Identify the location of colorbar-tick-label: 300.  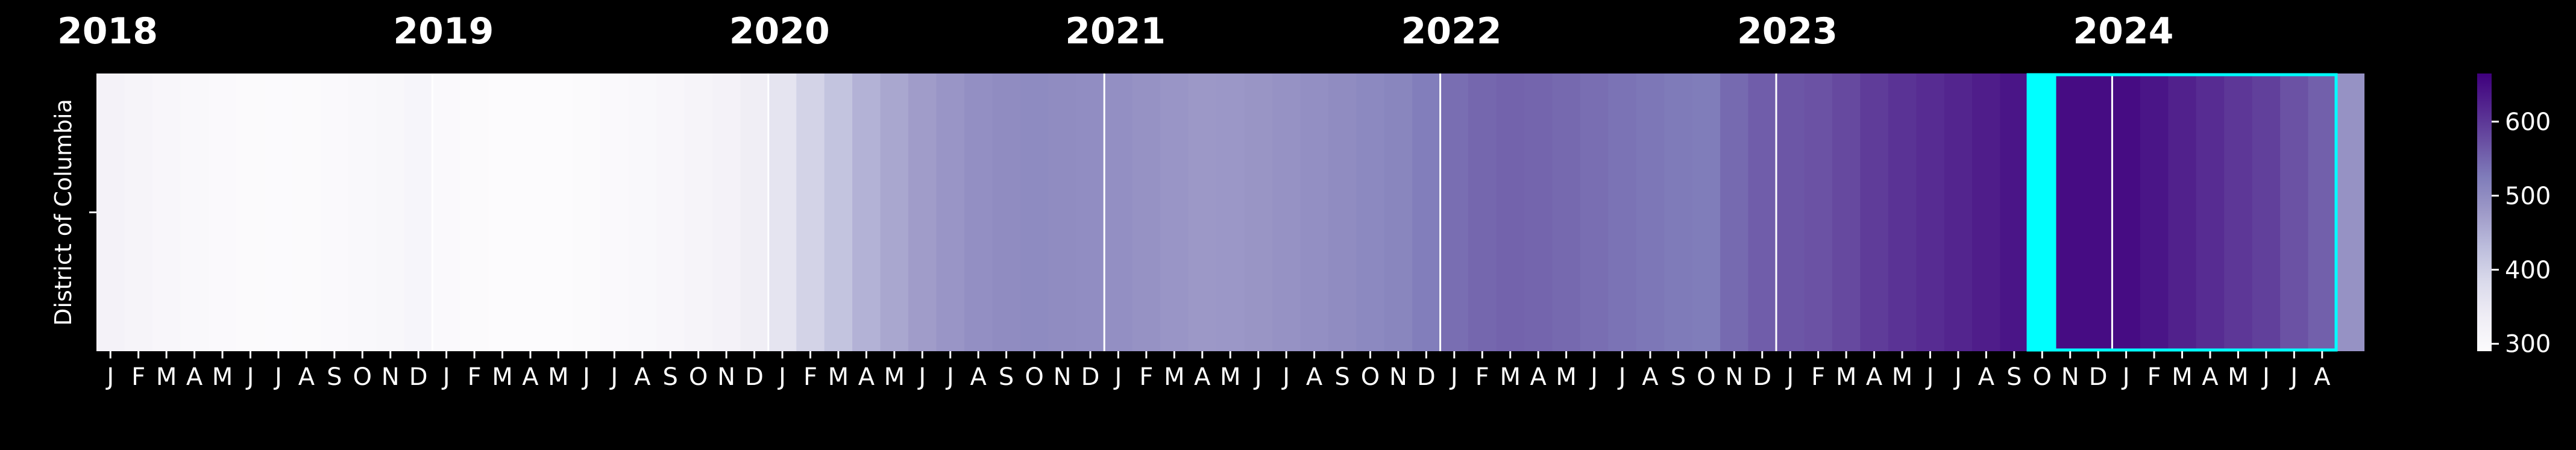
(2528, 345).